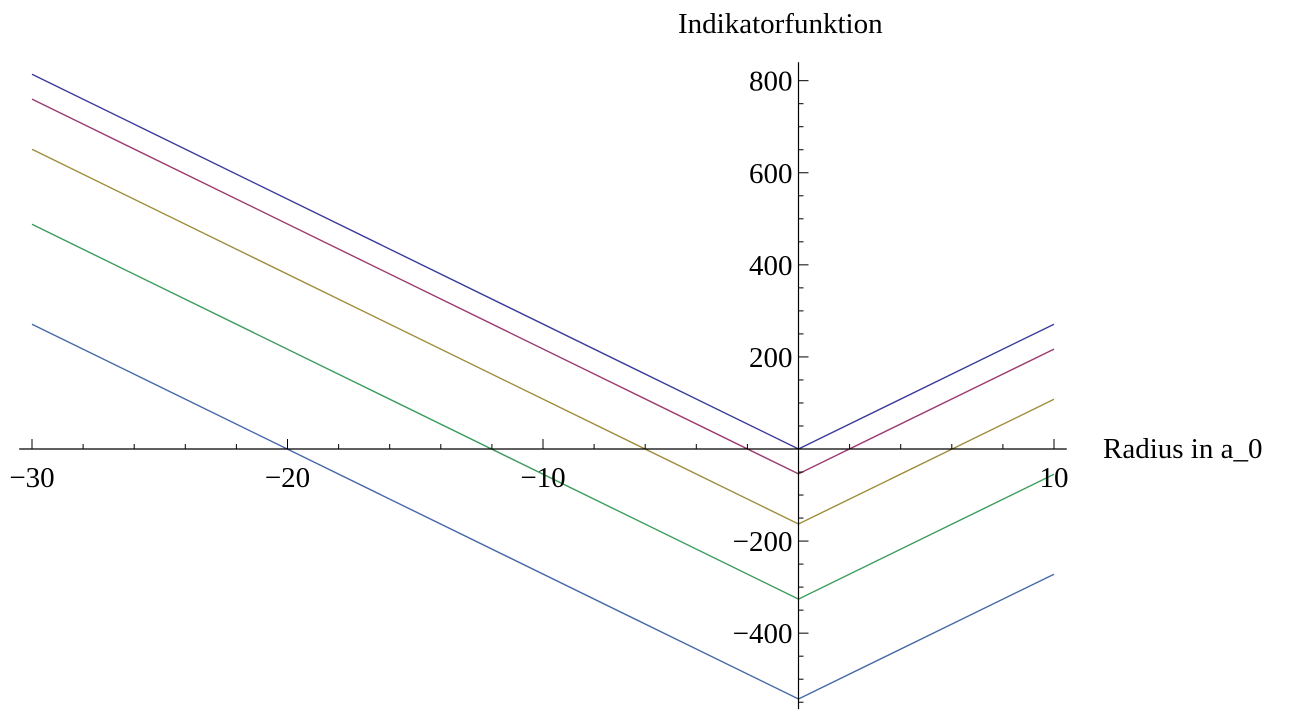  What do you see at coordinates (287, 478) in the screenshot?
I see `x-tick-label: −20` at bounding box center [287, 478].